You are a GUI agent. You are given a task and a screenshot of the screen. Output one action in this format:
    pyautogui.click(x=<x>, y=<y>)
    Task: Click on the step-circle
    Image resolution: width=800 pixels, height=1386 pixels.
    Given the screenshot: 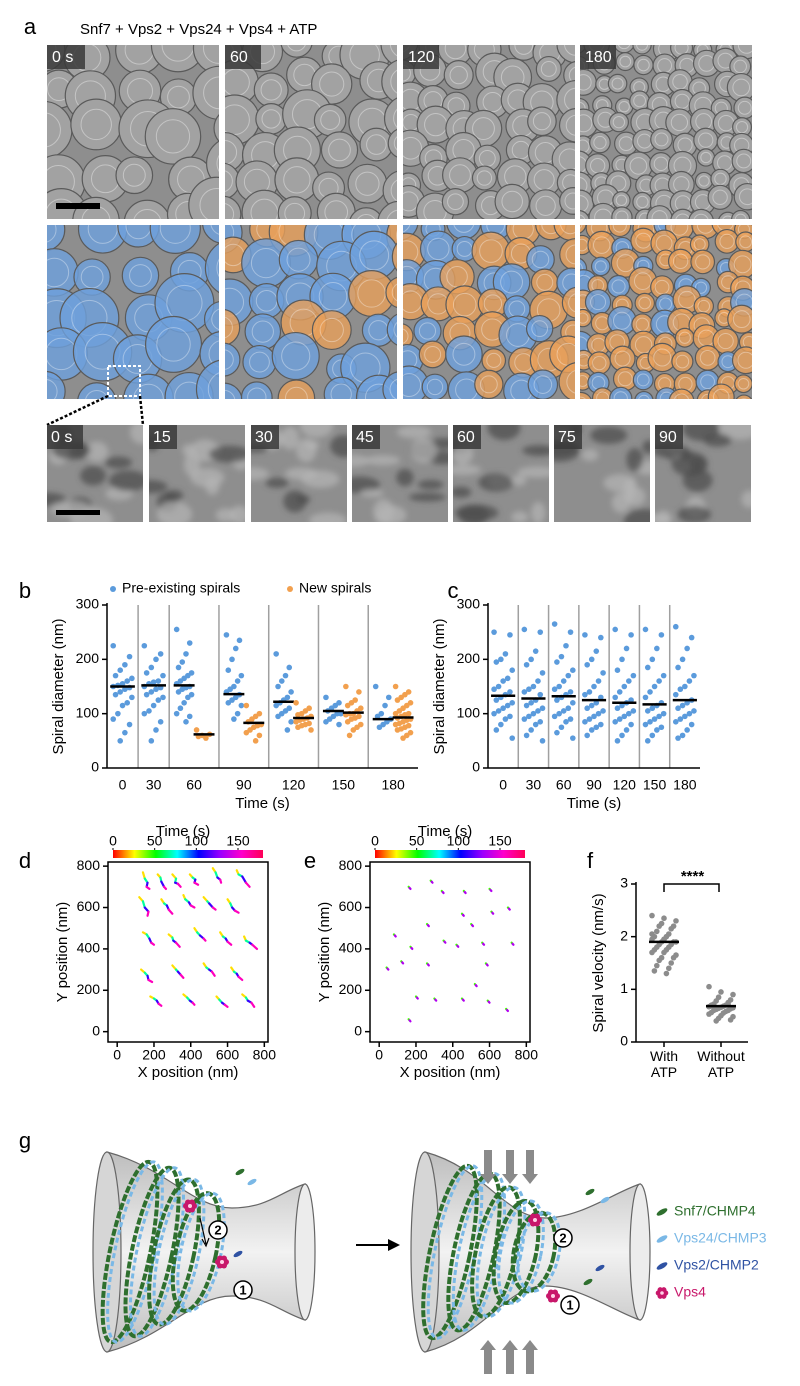 What is the action you would take?
    pyautogui.click(x=243, y=1290)
    